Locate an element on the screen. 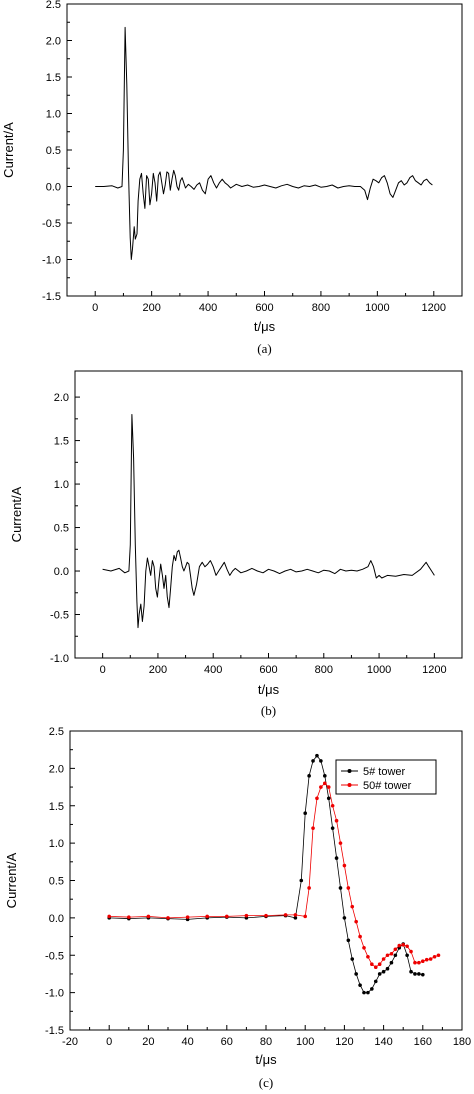  x-tick-label: 200 is located at coordinates (158, 670).